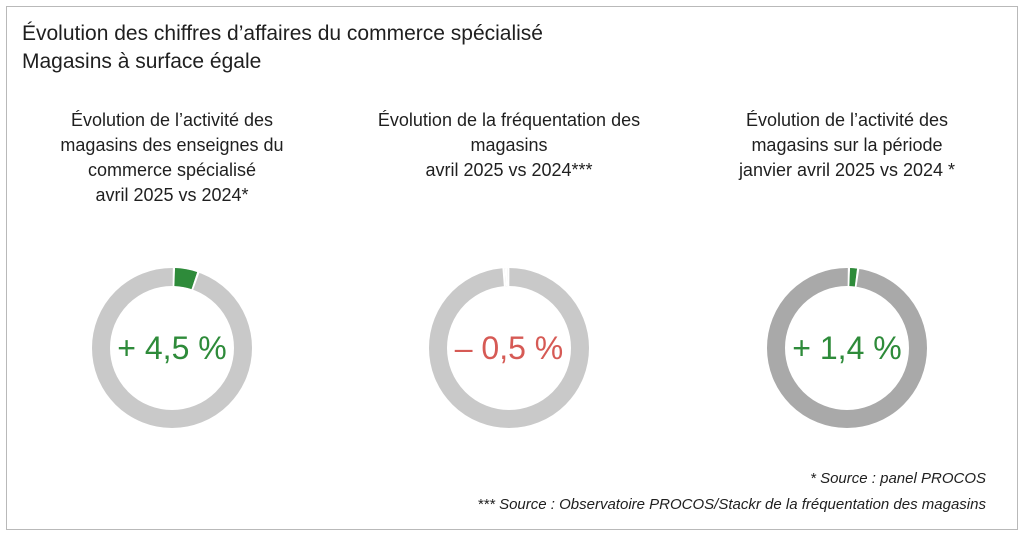  I want to click on donut-chart: + 4,5 %, so click(172, 347).